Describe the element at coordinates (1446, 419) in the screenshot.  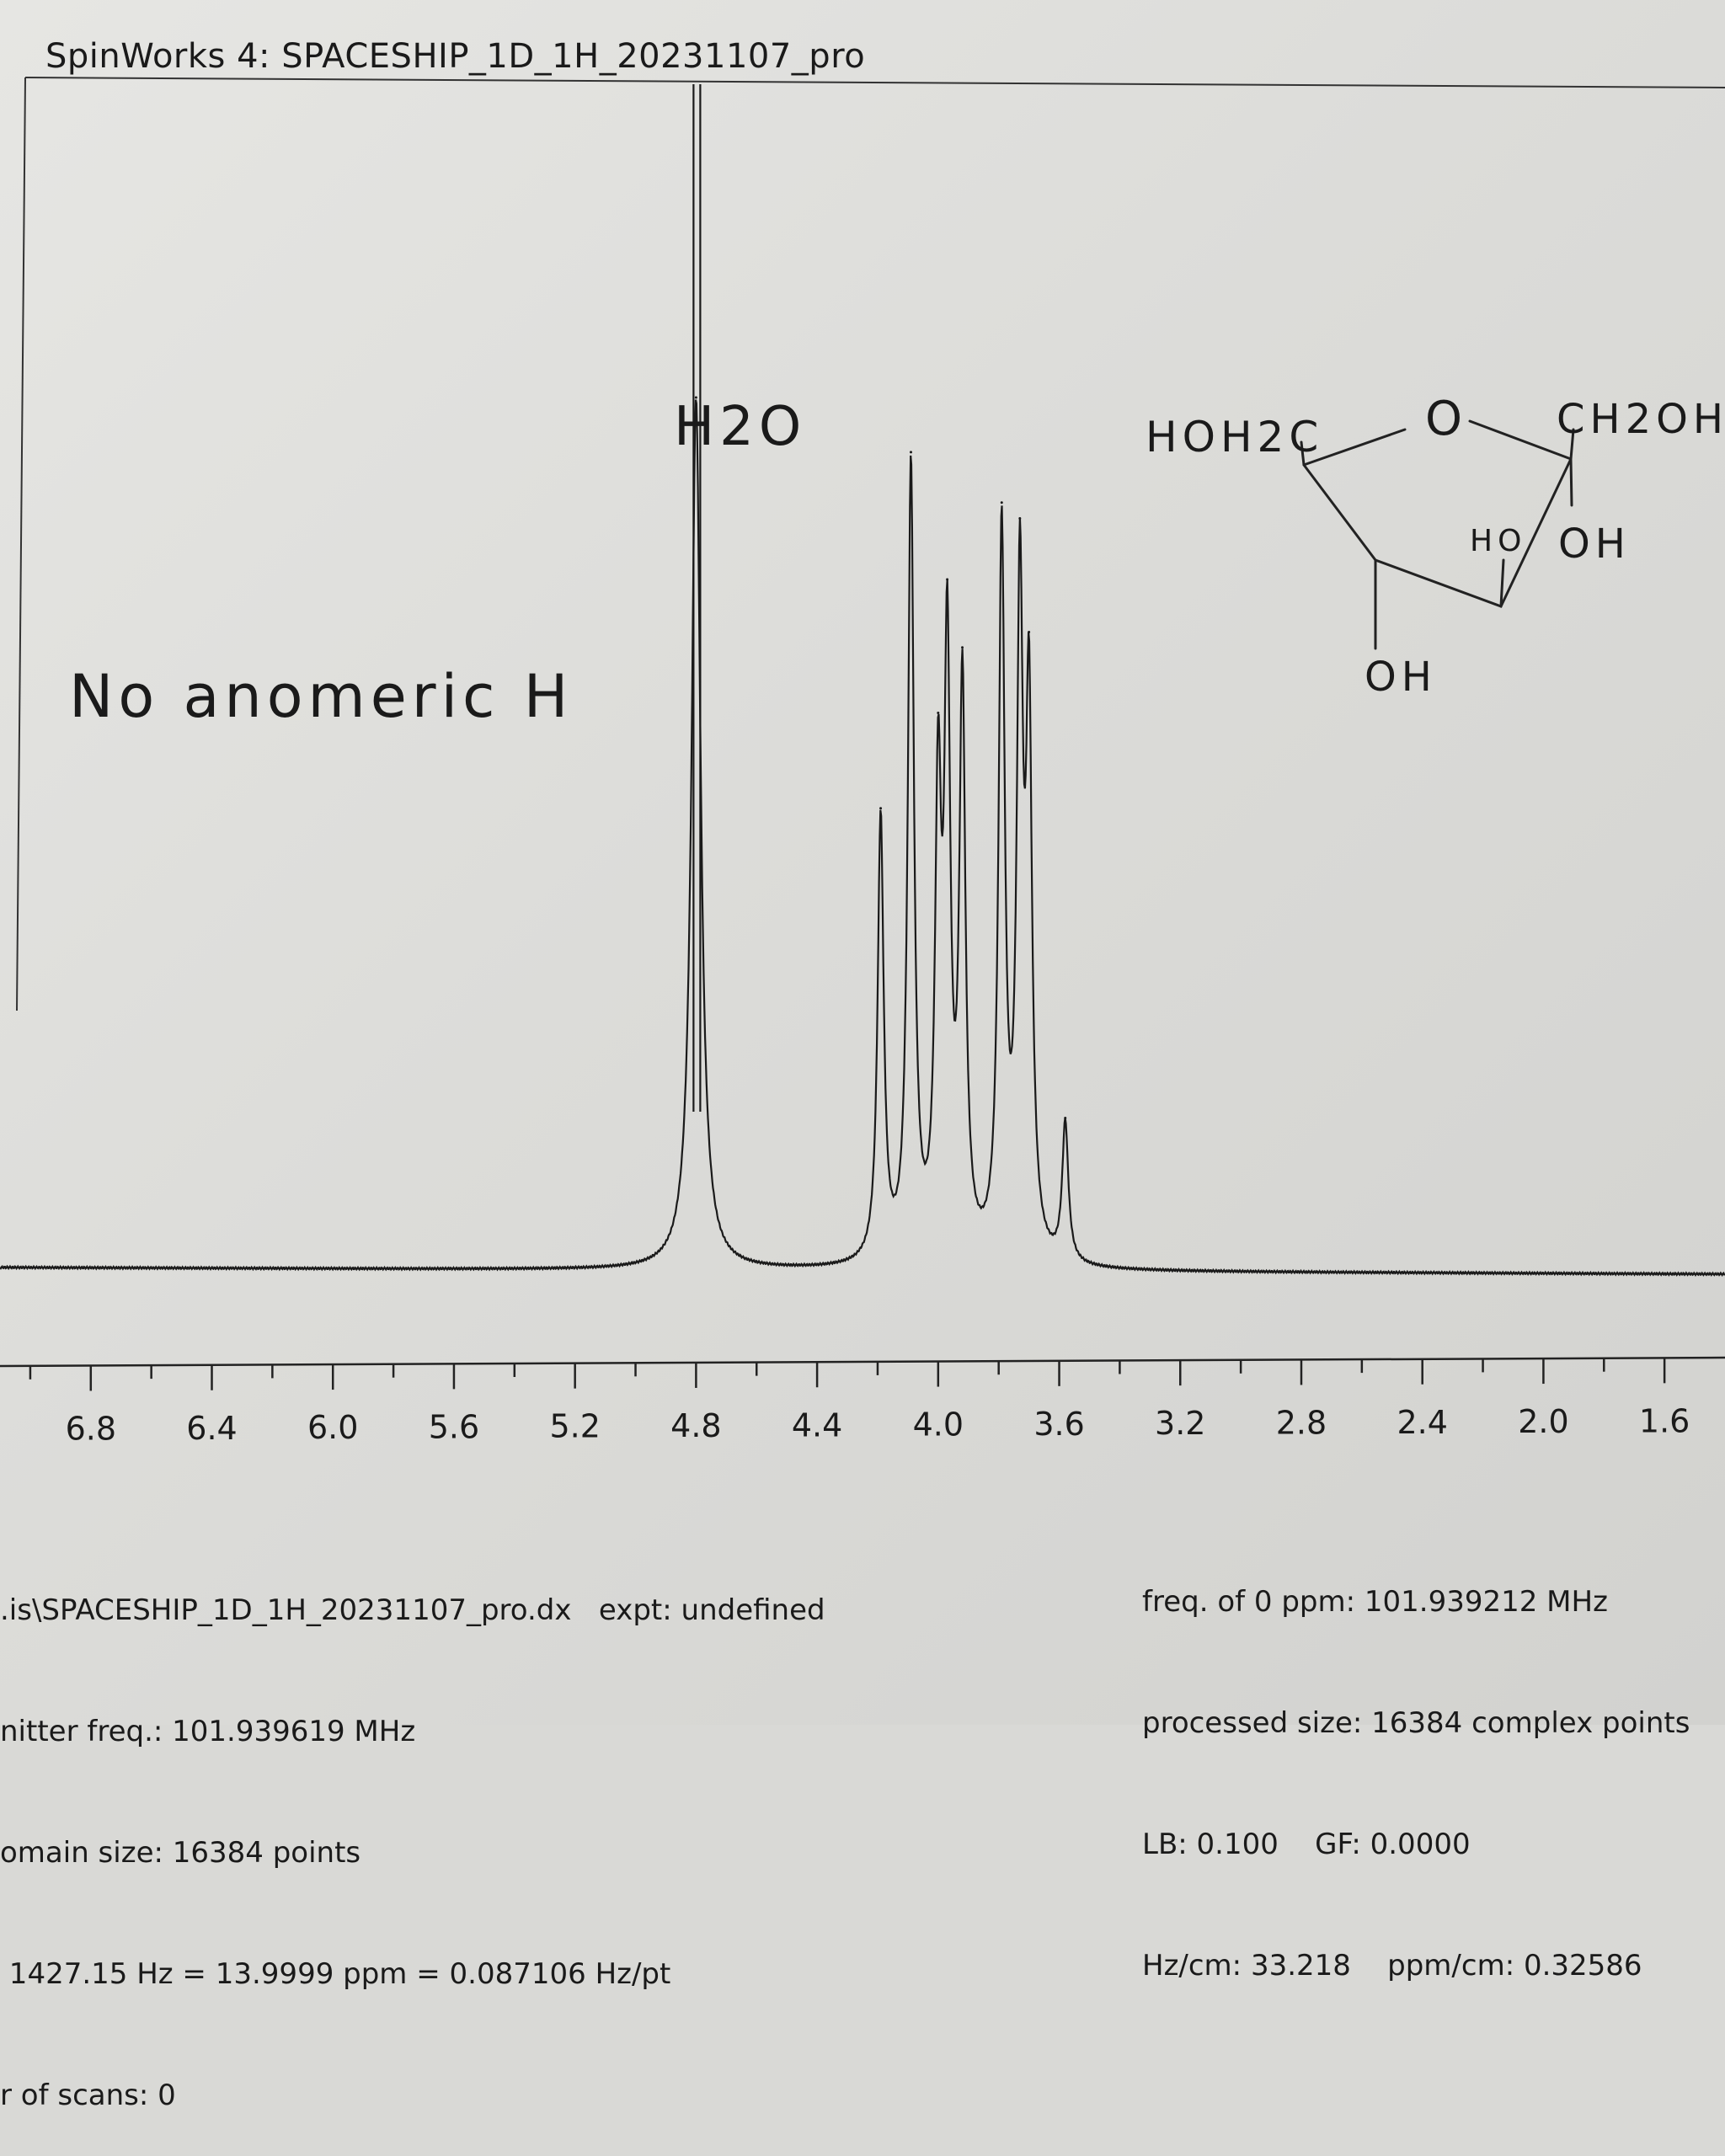
I see `structure-label-ring-o: O` at that location.